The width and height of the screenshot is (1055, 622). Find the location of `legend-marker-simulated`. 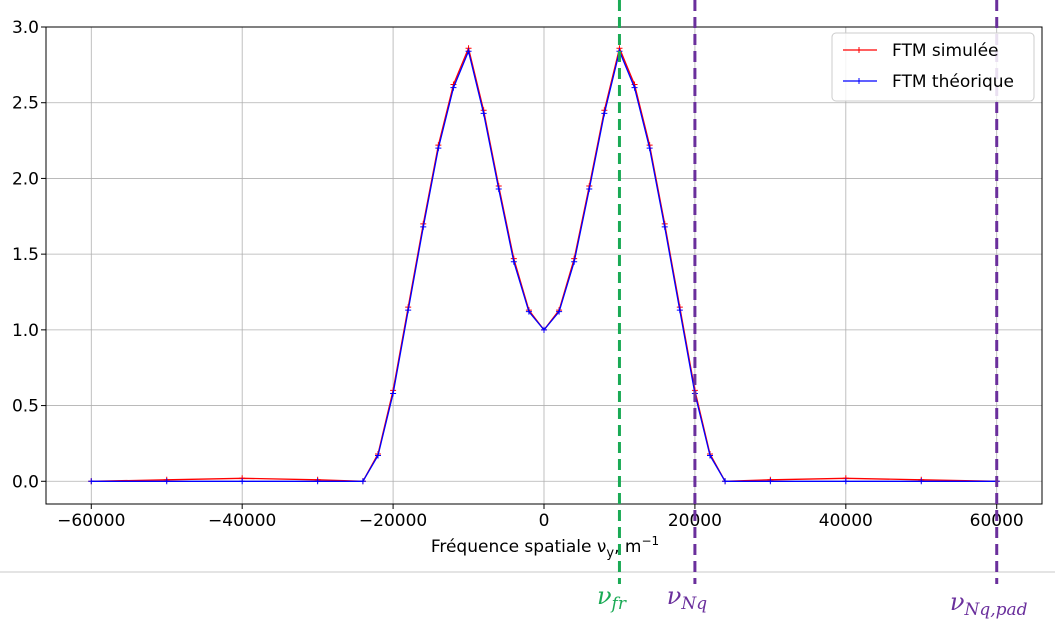

legend-marker-simulated is located at coordinates (859, 50).